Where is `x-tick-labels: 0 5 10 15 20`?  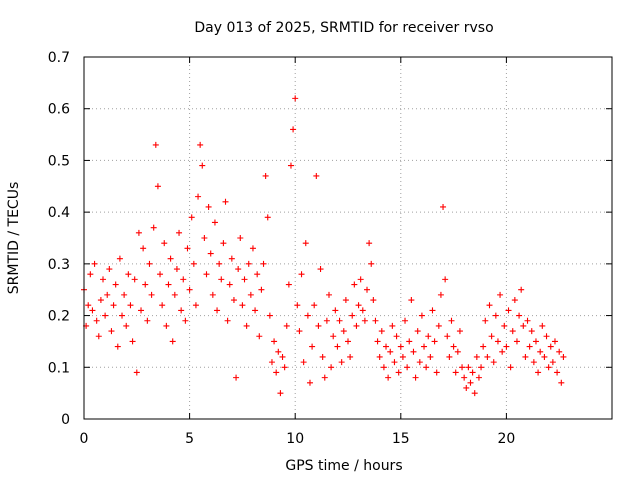 x-tick-labels: 0 5 10 15 20 is located at coordinates (298, 439).